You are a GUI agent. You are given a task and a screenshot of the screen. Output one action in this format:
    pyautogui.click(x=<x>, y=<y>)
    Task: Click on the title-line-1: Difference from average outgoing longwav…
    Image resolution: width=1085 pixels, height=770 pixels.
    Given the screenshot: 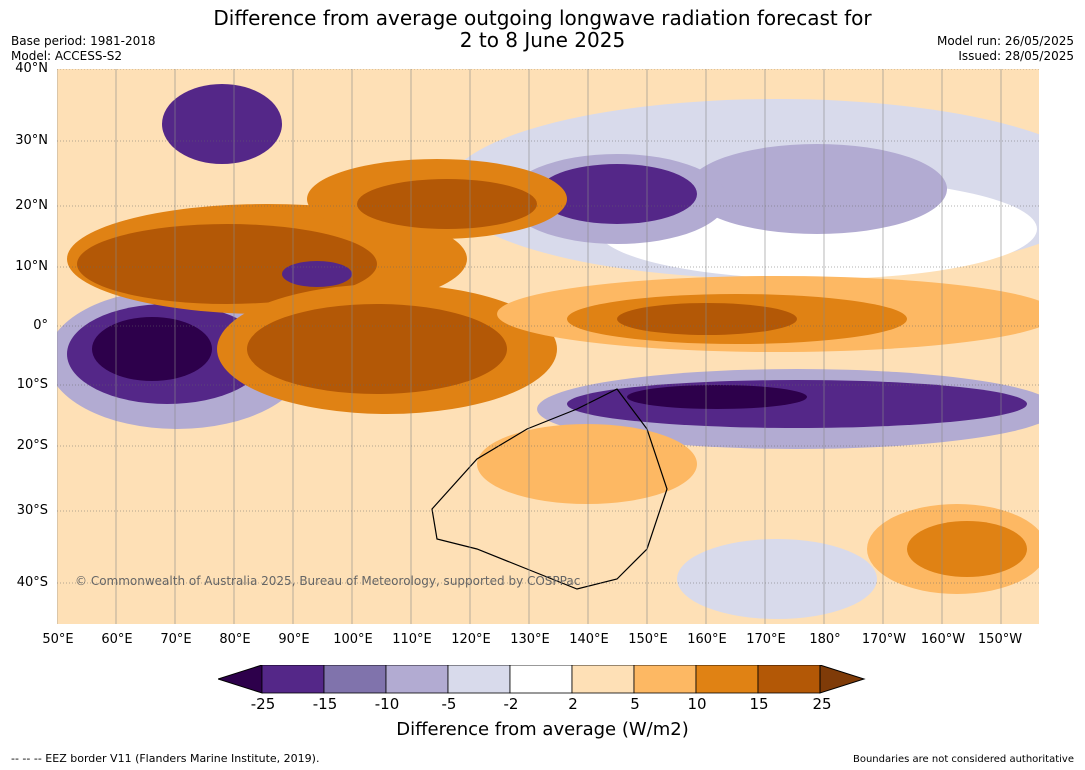 What is the action you would take?
    pyautogui.click(x=542, y=18)
    